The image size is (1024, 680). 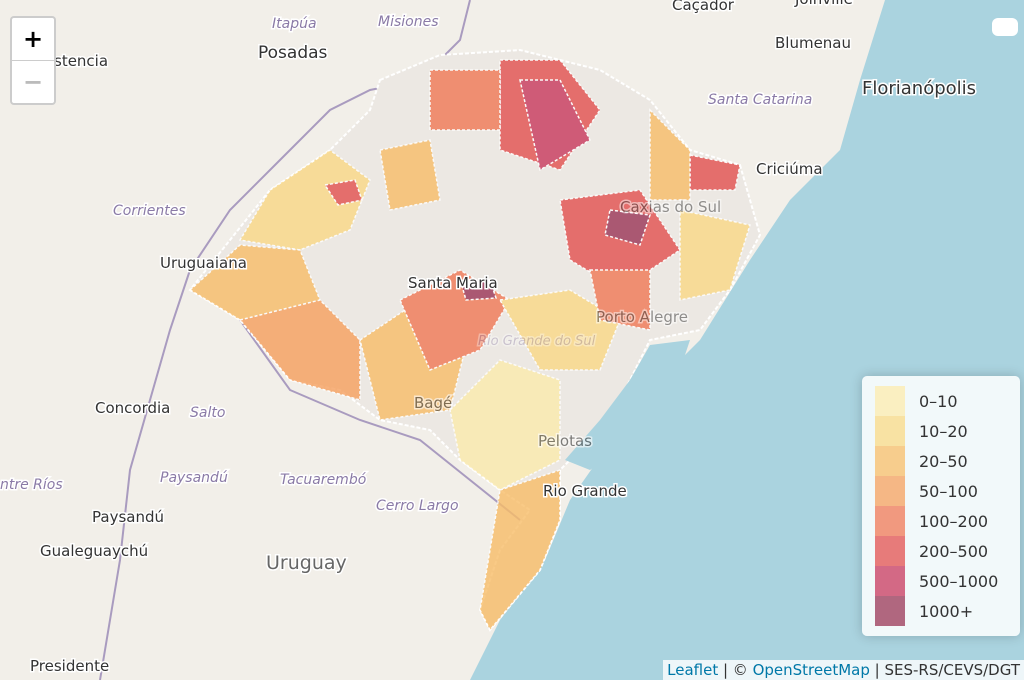 What do you see at coordinates (537, 341) in the screenshot?
I see `map-label: Rio Grande do Sul` at bounding box center [537, 341].